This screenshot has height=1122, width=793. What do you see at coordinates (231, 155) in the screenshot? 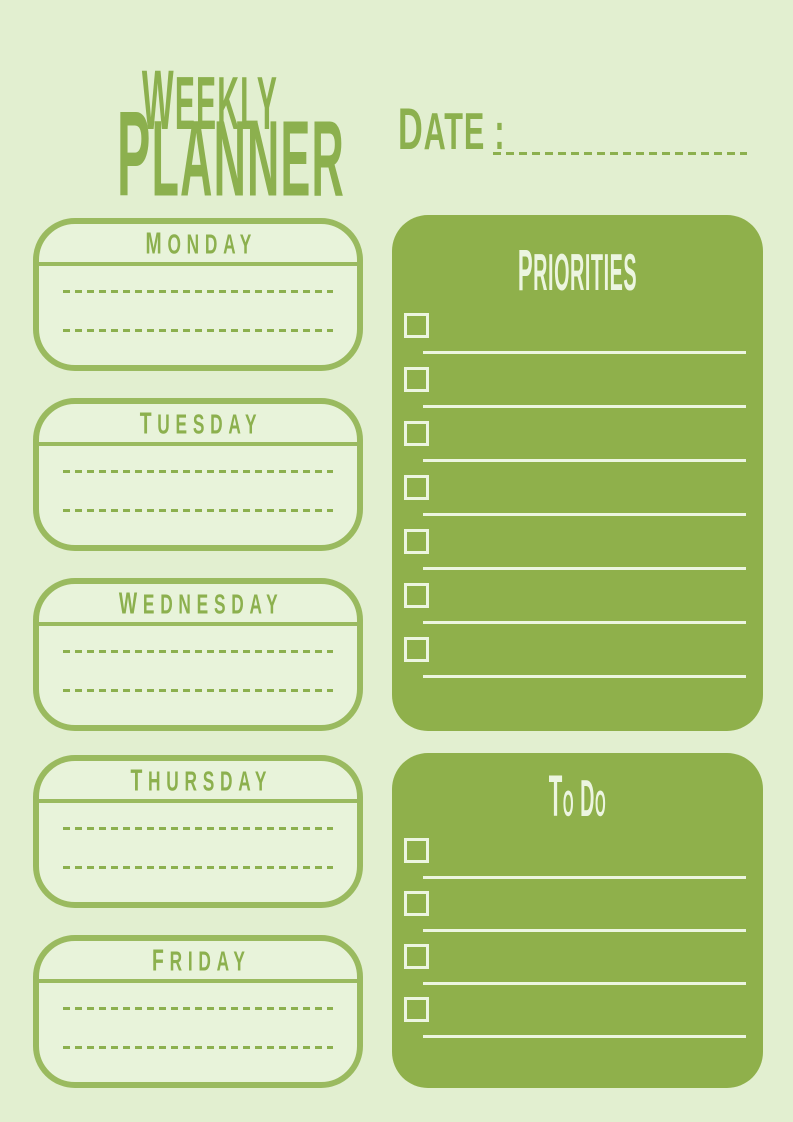
I see `page-title-planner: PLANNER` at bounding box center [231, 155].